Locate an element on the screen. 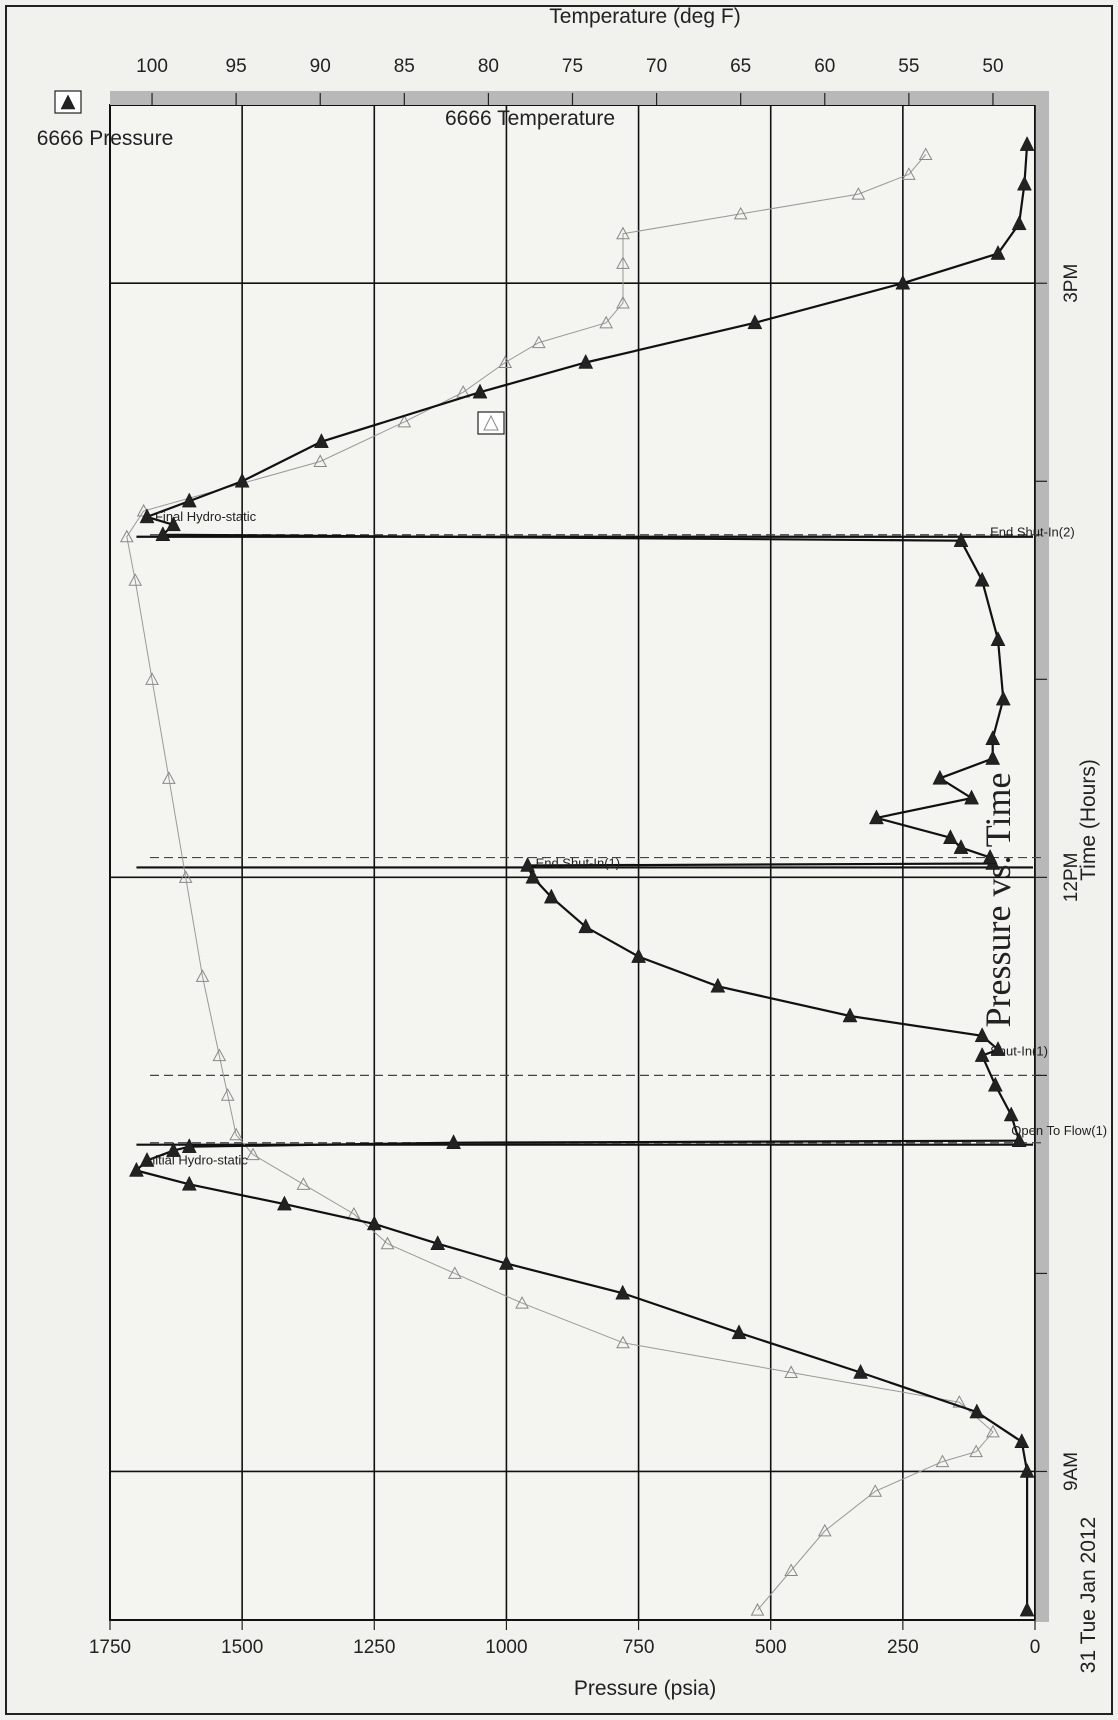 The image size is (1118, 1720). y2-tick-label: 60 is located at coordinates (824, 66).